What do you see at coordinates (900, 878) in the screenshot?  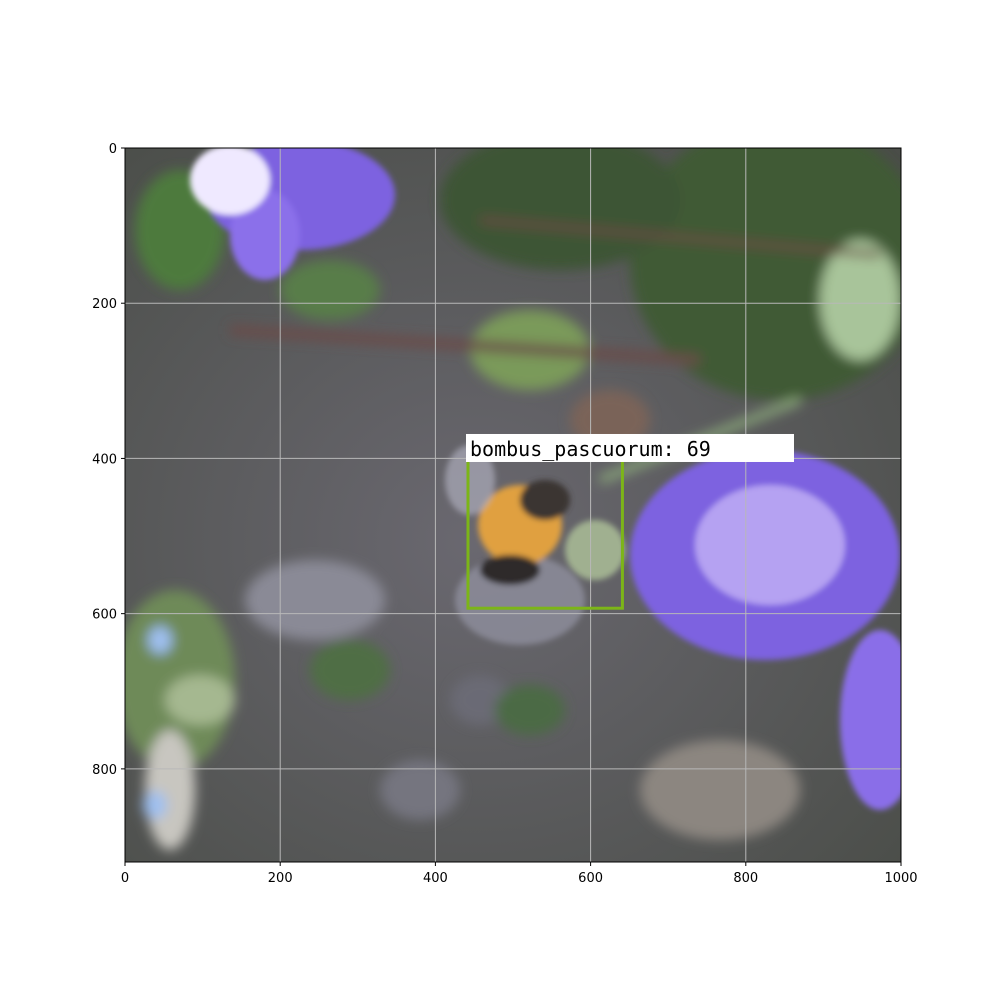 I see `x-tick-label: 1000` at bounding box center [900, 878].